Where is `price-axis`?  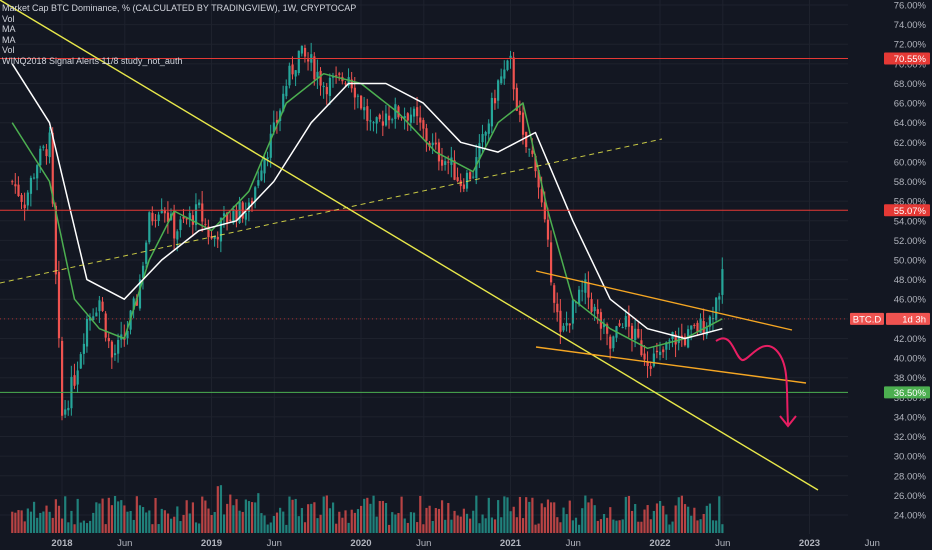 price-axis is located at coordinates (890, 267).